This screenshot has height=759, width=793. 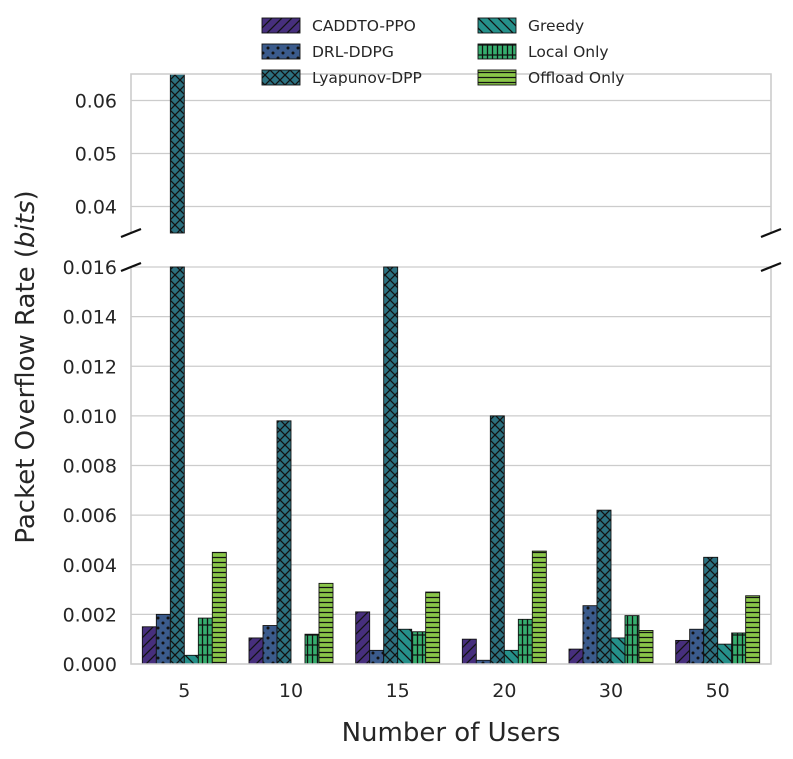 I want to click on y-tick-label-upper: 0.04, so click(x=96, y=208).